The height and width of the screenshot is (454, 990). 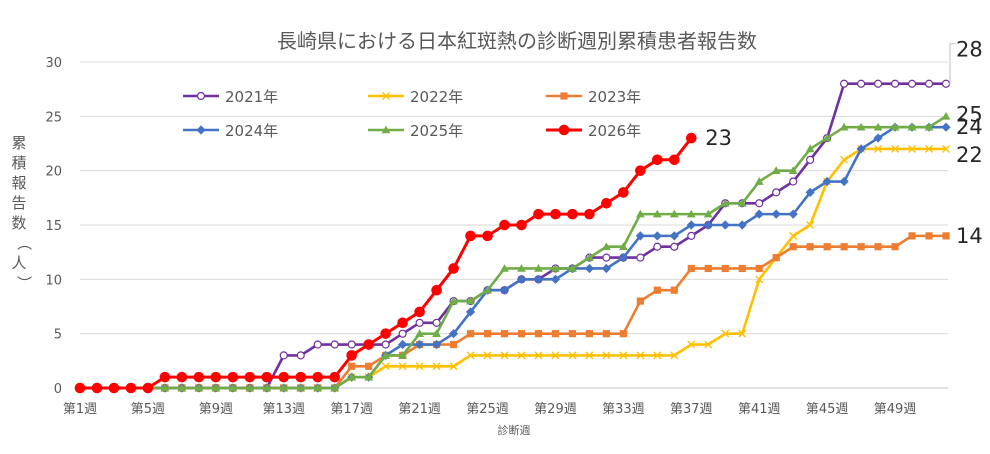 I want to click on x-tick-label: 第5週, so click(x=148, y=409).